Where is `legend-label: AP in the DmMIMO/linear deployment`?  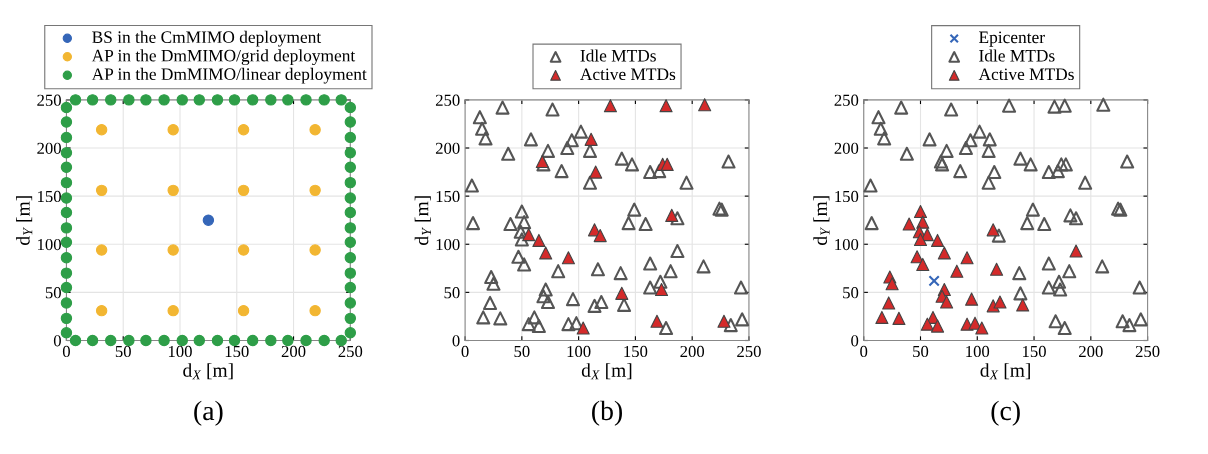
legend-label: AP in the DmMIMO/linear deployment is located at coordinates (229, 75).